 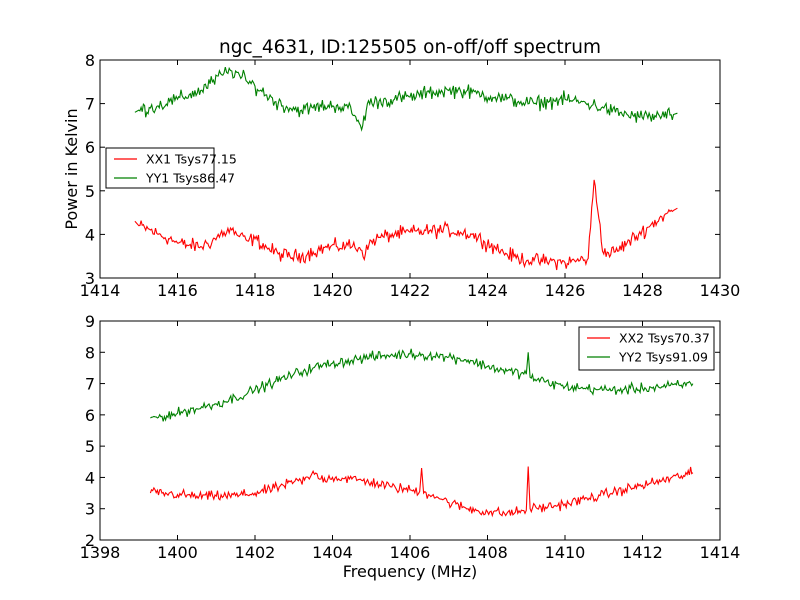 What do you see at coordinates (71, 168) in the screenshot?
I see `y-axis-label: Power in Kelvin` at bounding box center [71, 168].